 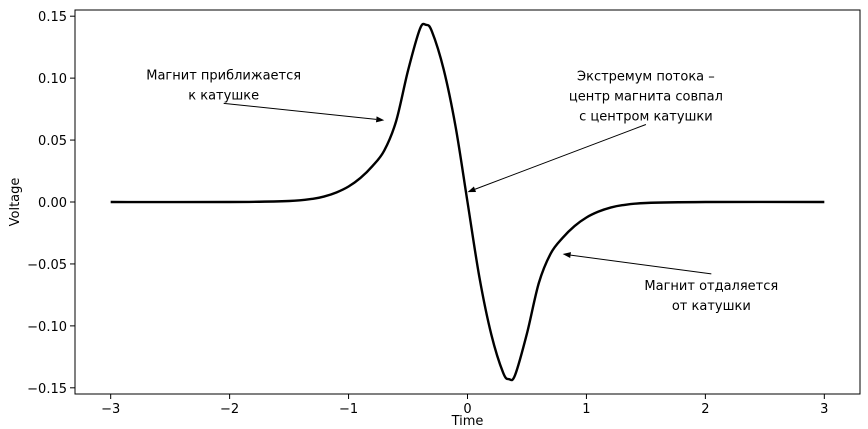 I want to click on annotation-text: Магнит приближается, so click(x=223, y=75).